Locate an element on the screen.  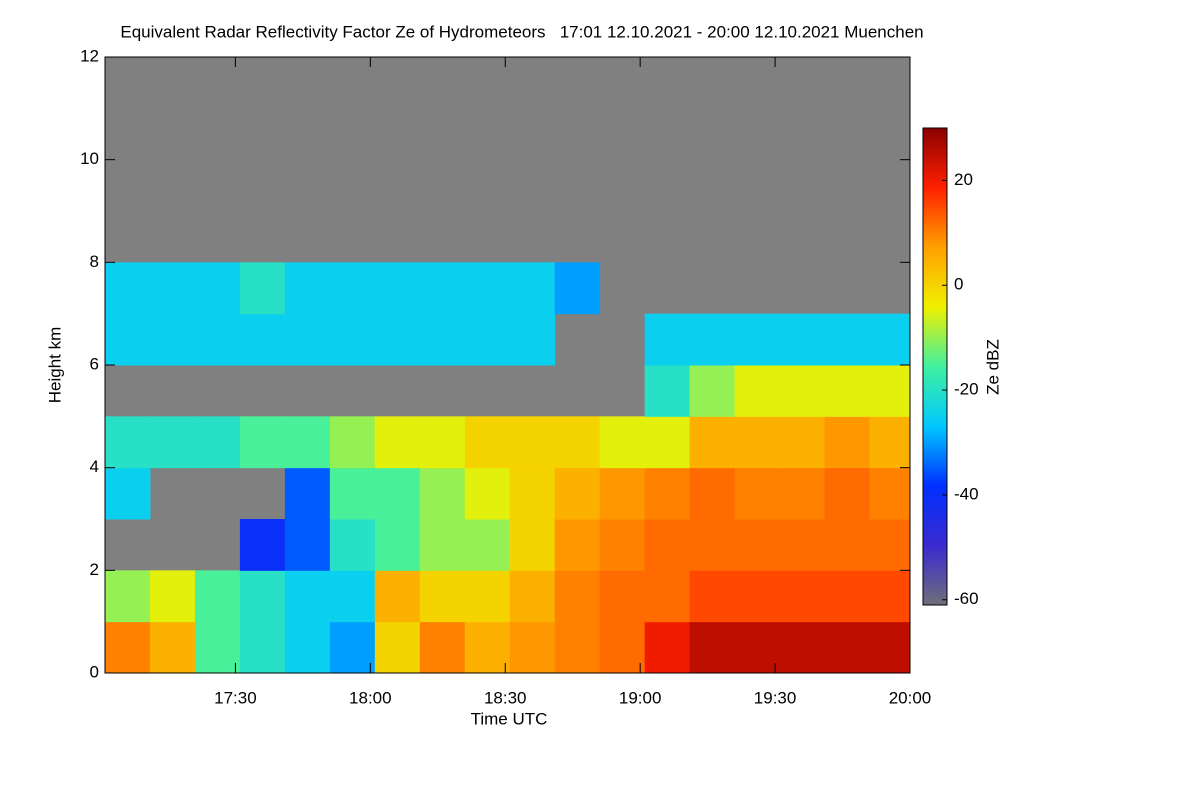
y-tick-label: 10 is located at coordinates (89, 158).